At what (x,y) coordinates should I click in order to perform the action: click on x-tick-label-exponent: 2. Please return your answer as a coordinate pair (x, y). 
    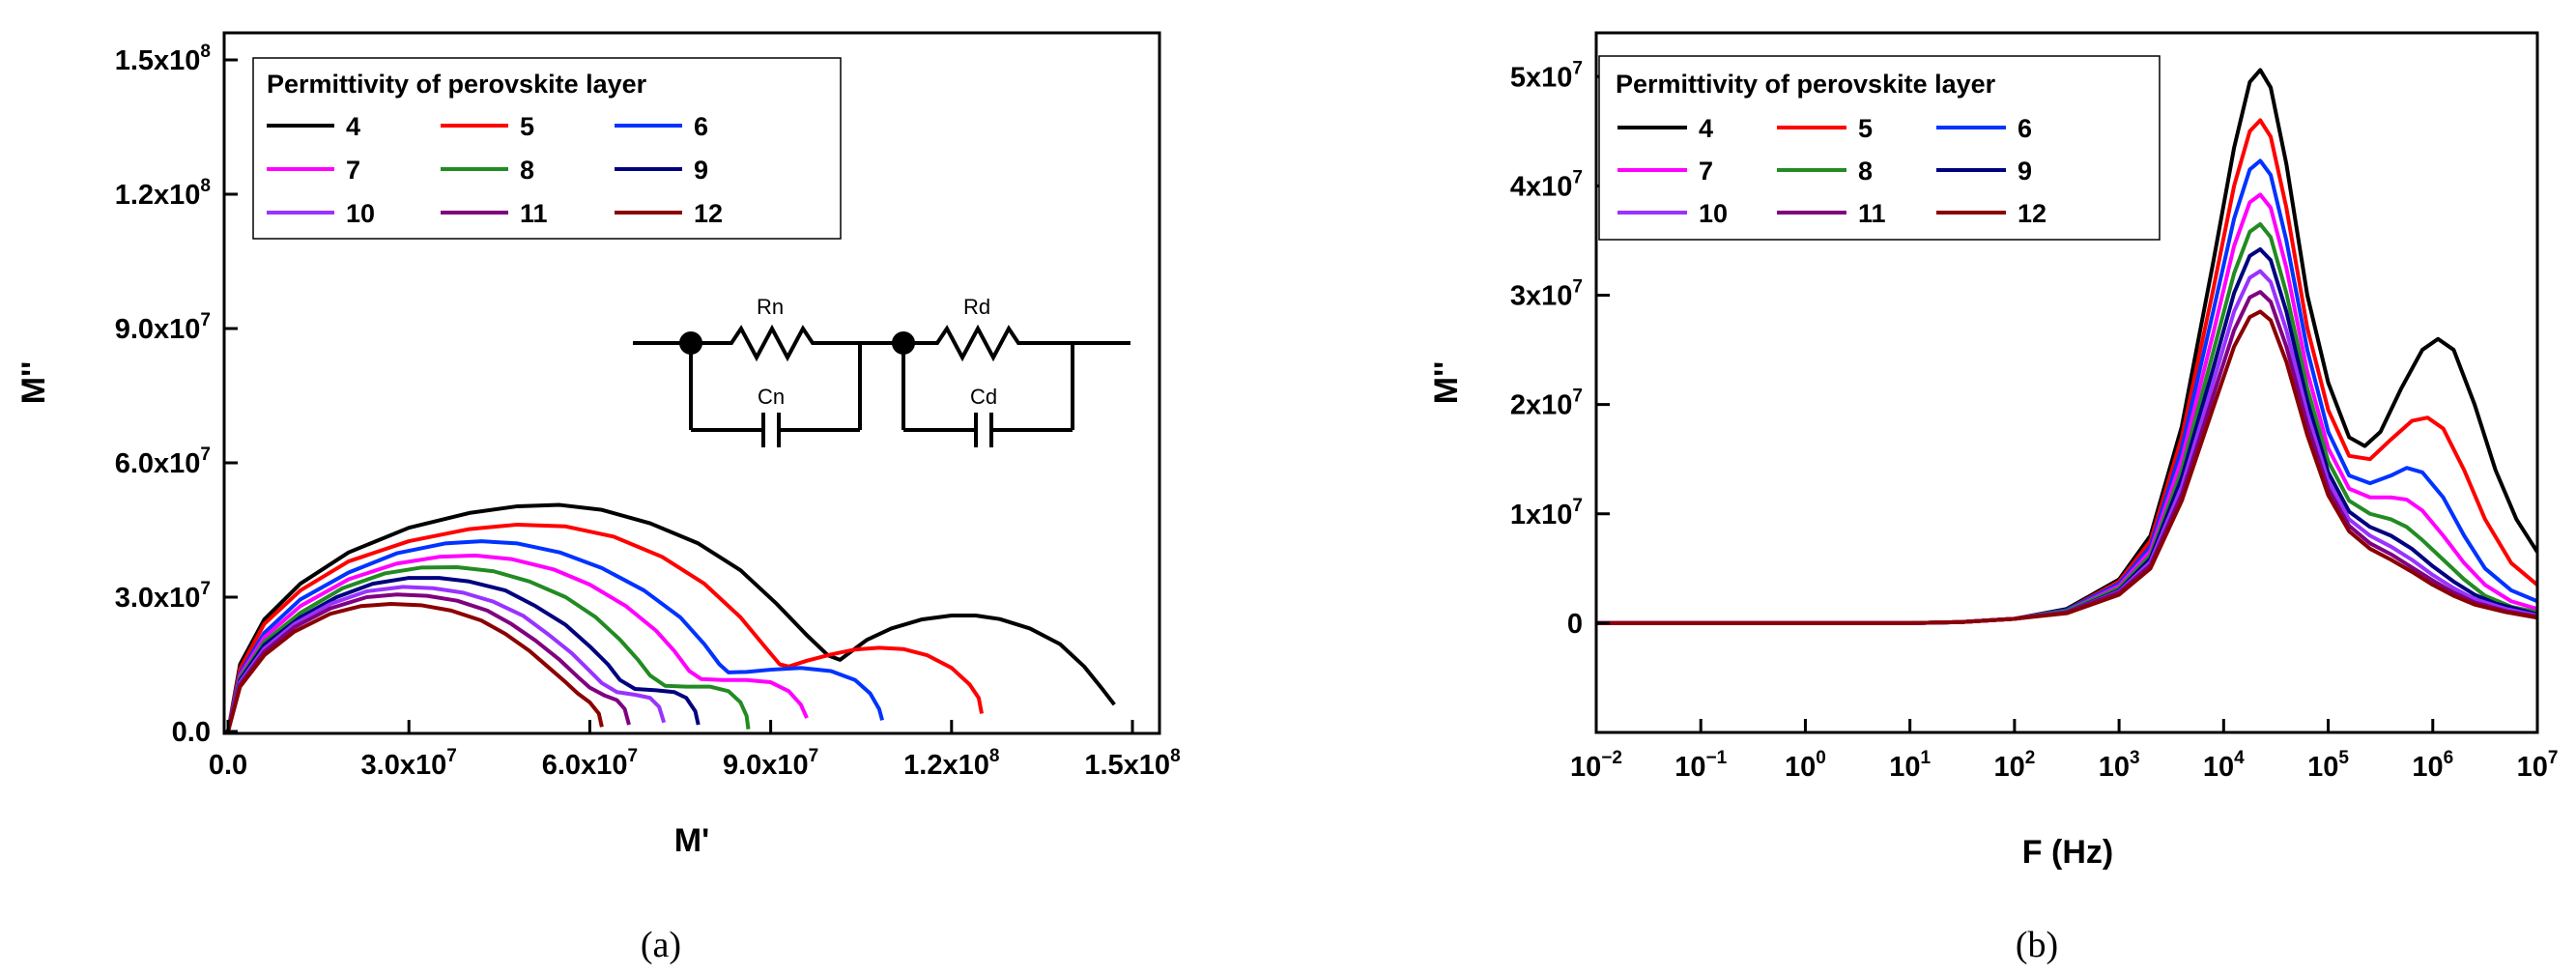
    Looking at the image, I should click on (2030, 758).